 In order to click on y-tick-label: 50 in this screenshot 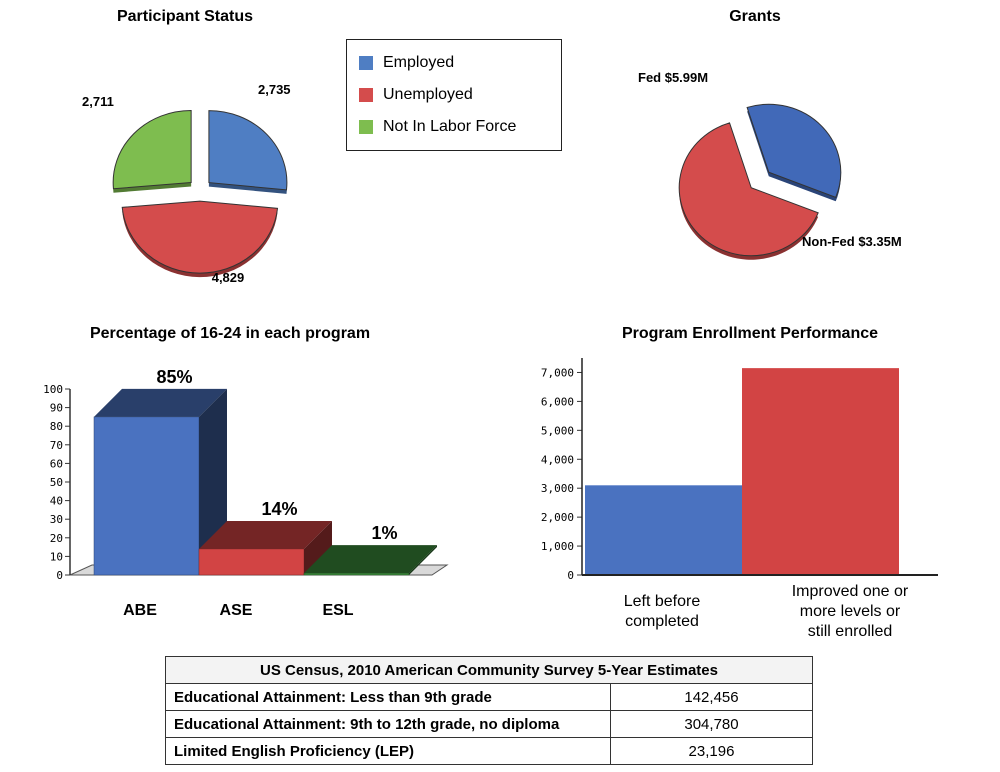, I will do `click(56, 482)`.